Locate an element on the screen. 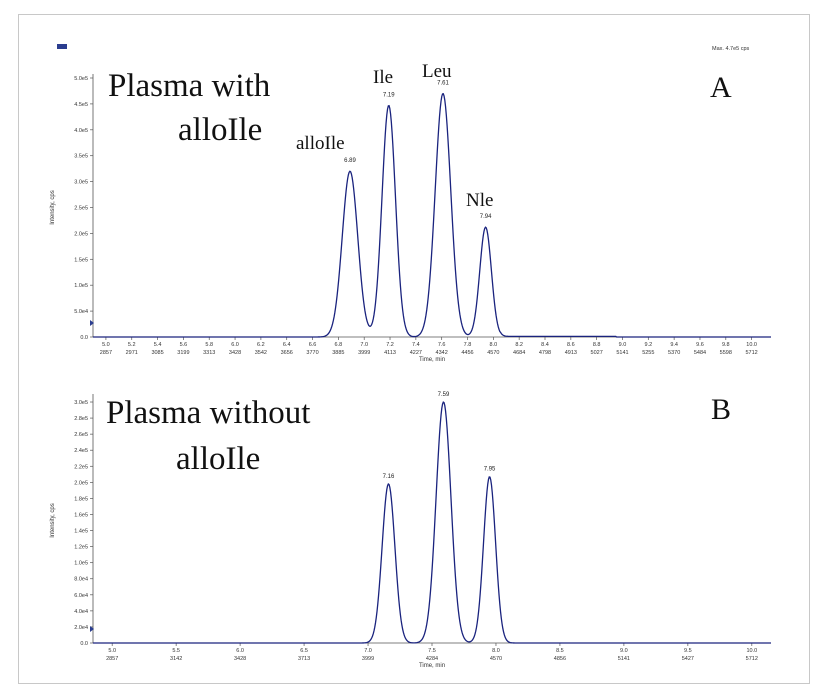 This screenshot has width=825, height=694. scan-tick-label: 3542 is located at coordinates (261, 353).